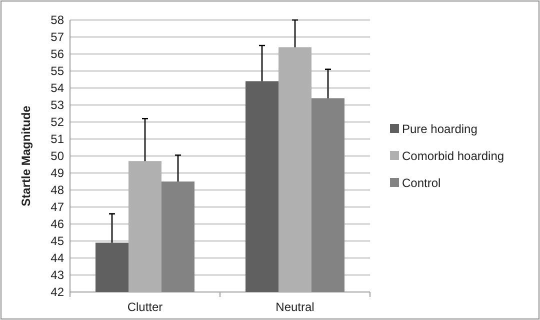  I want to click on y-tick-label: 47, so click(57, 207).